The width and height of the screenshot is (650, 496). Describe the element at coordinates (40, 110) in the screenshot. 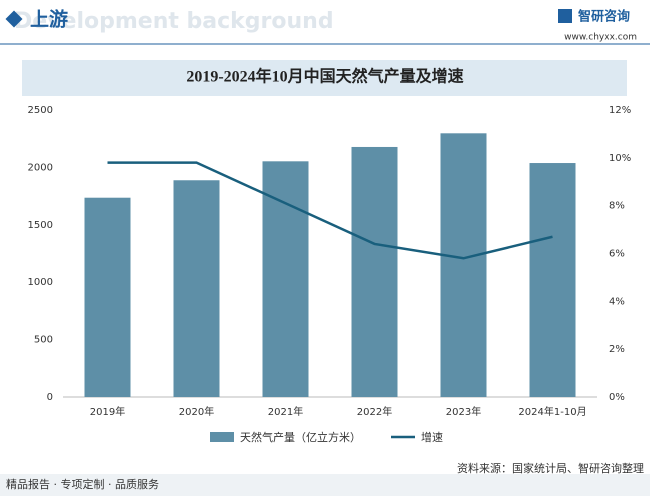

I see `y-tick-label: 2500` at that location.